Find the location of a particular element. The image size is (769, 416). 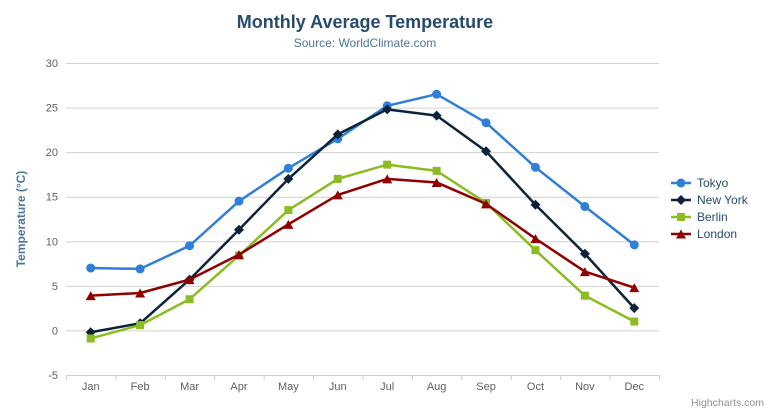

highcharts-credit-link: Highcharts.com is located at coordinates (727, 403).